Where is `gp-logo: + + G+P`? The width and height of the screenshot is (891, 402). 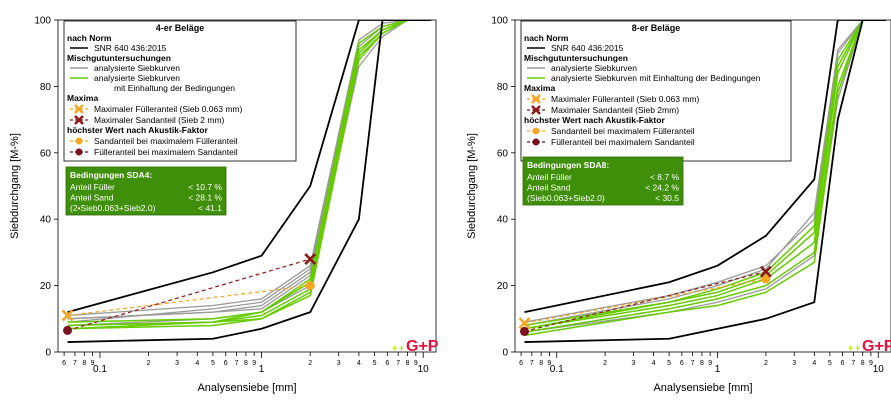 gp-logo: + + G+P is located at coordinates (415, 346).